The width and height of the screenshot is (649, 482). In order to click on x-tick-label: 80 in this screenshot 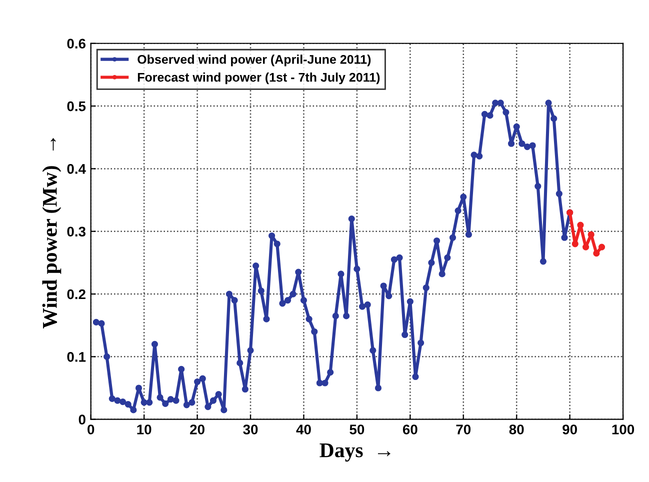, I will do `click(516, 429)`.